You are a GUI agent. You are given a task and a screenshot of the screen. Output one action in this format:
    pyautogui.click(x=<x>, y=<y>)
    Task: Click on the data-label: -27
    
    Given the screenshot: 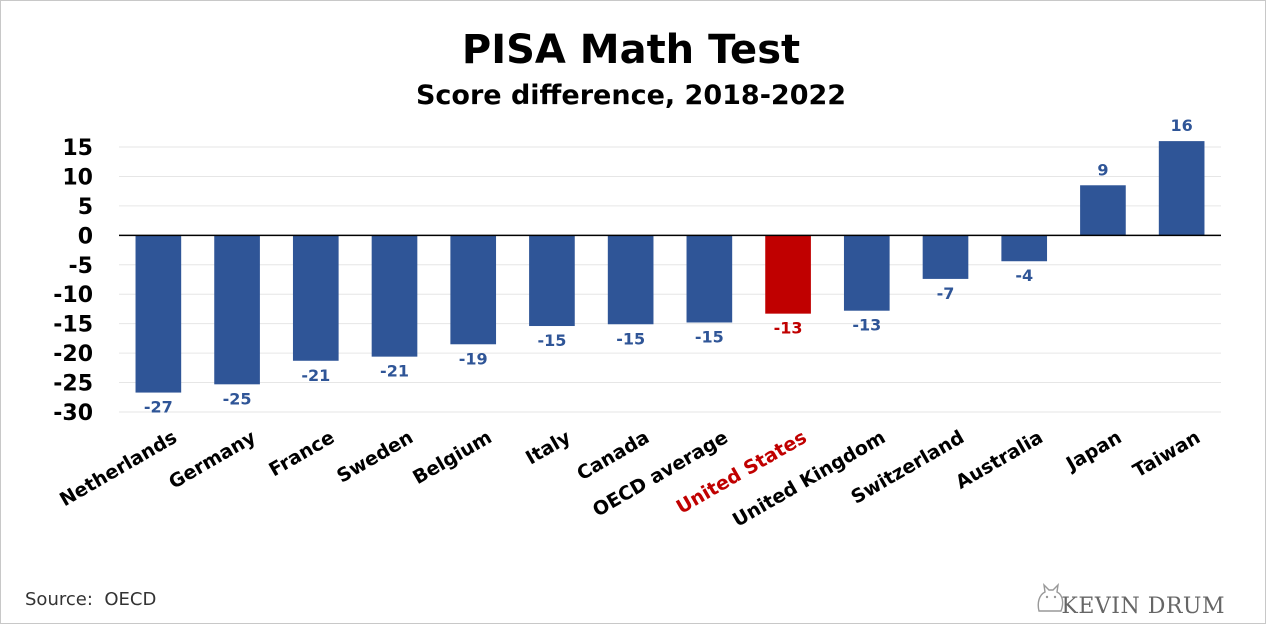 What is the action you would take?
    pyautogui.click(x=158, y=407)
    